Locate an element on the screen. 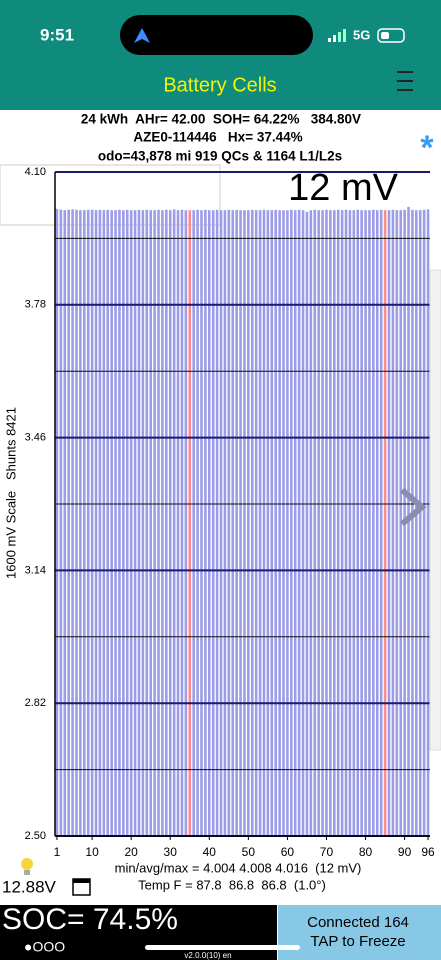  x-tick-label: 70 is located at coordinates (327, 852).